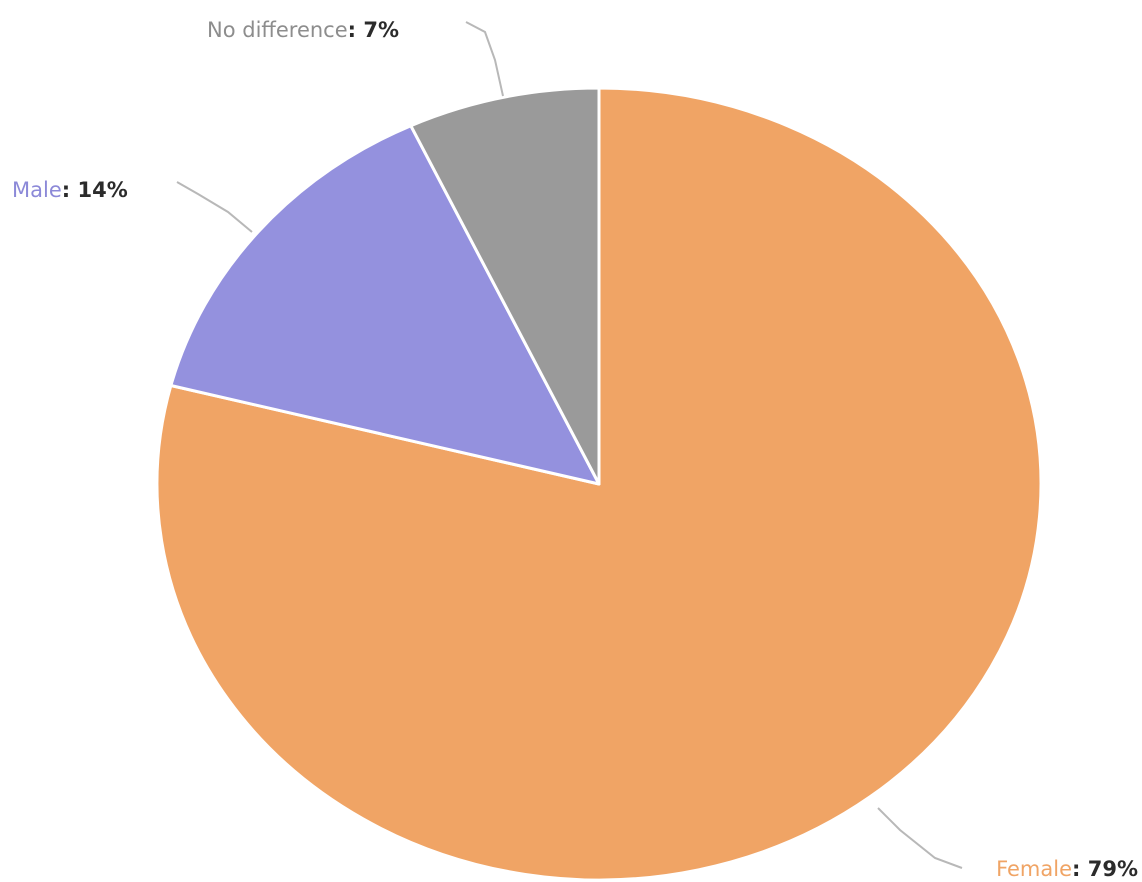 Image resolution: width=1142 pixels, height=882 pixels. Describe the element at coordinates (277, 30) in the screenshot. I see `slice-name-no-difference: No difference` at that location.